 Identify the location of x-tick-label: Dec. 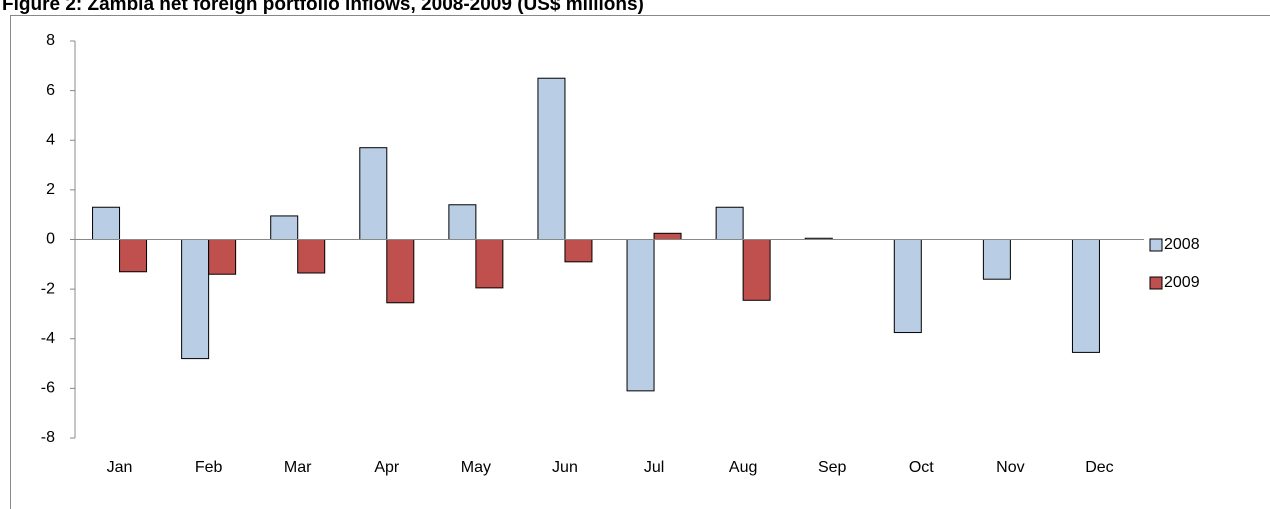
(1099, 467).